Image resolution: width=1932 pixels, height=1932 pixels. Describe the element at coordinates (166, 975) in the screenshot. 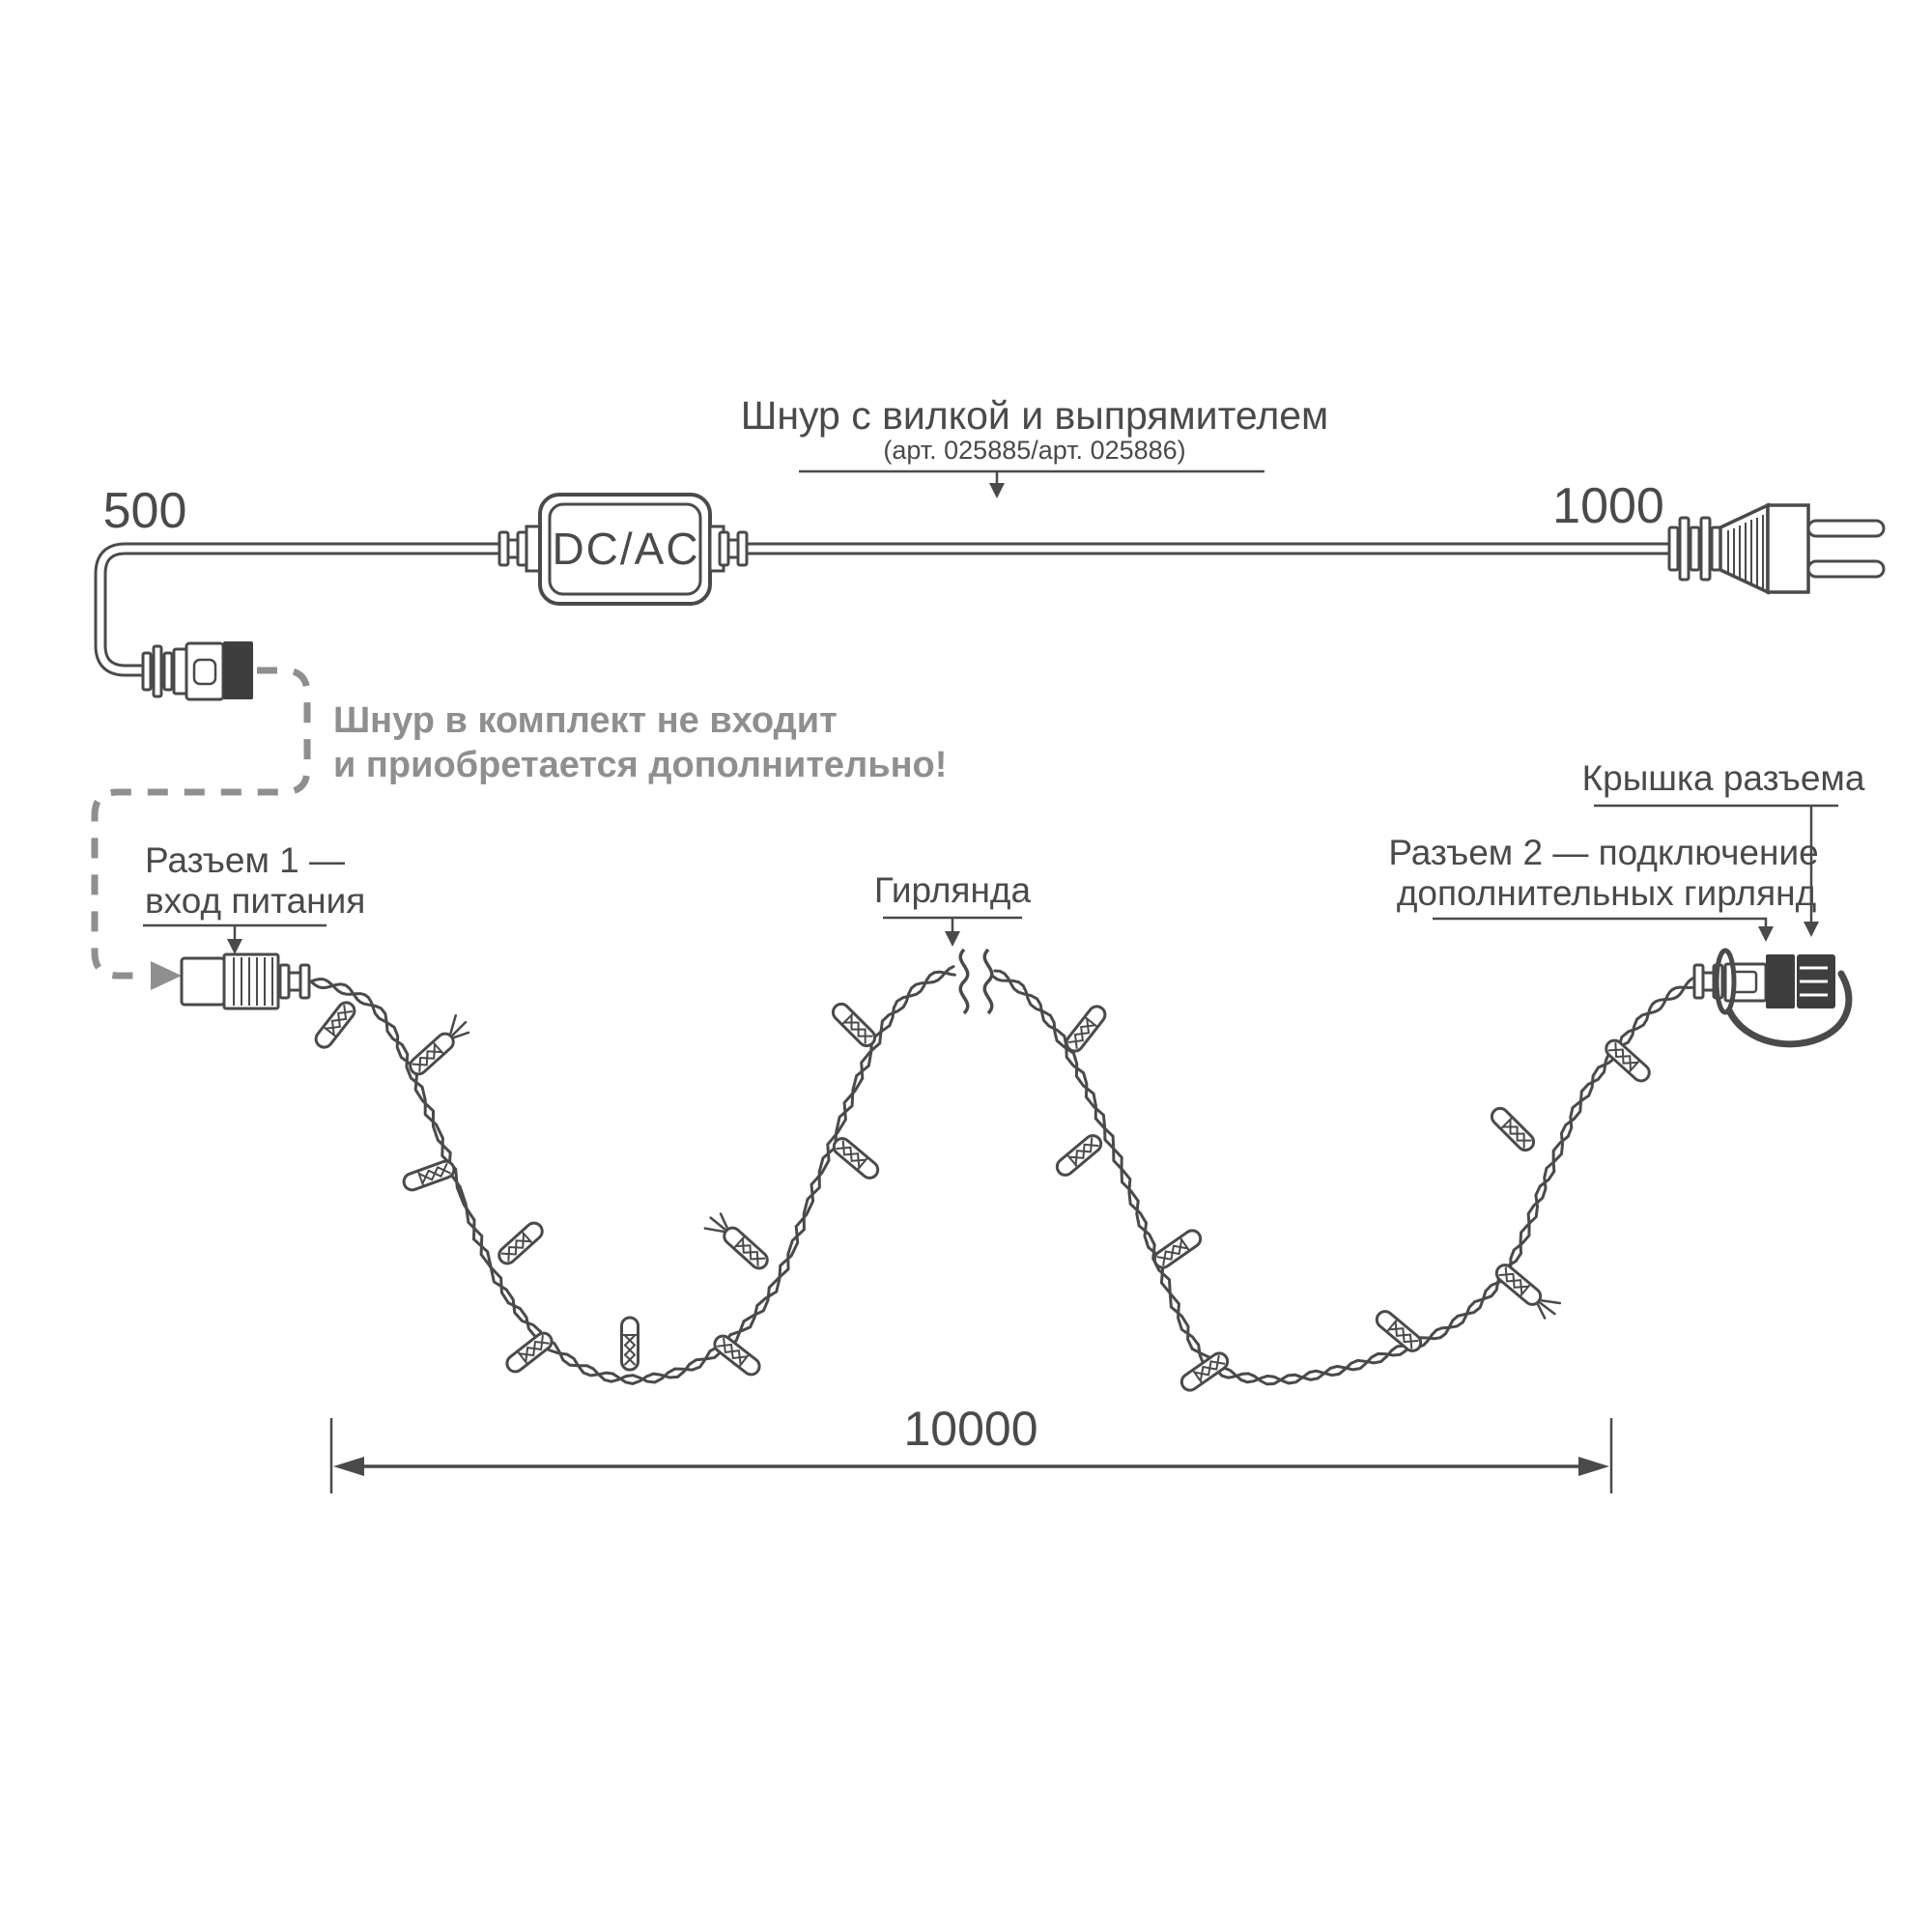

I see `dashed-route-arrowhead` at that location.